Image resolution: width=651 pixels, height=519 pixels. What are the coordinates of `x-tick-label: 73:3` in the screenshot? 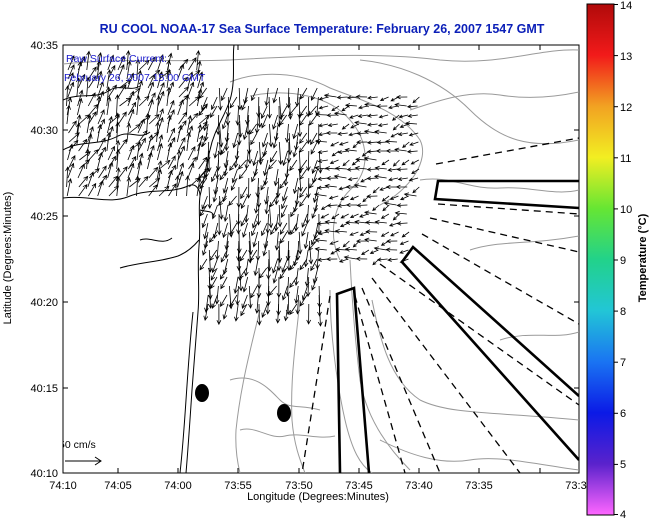 It's located at (575, 486).